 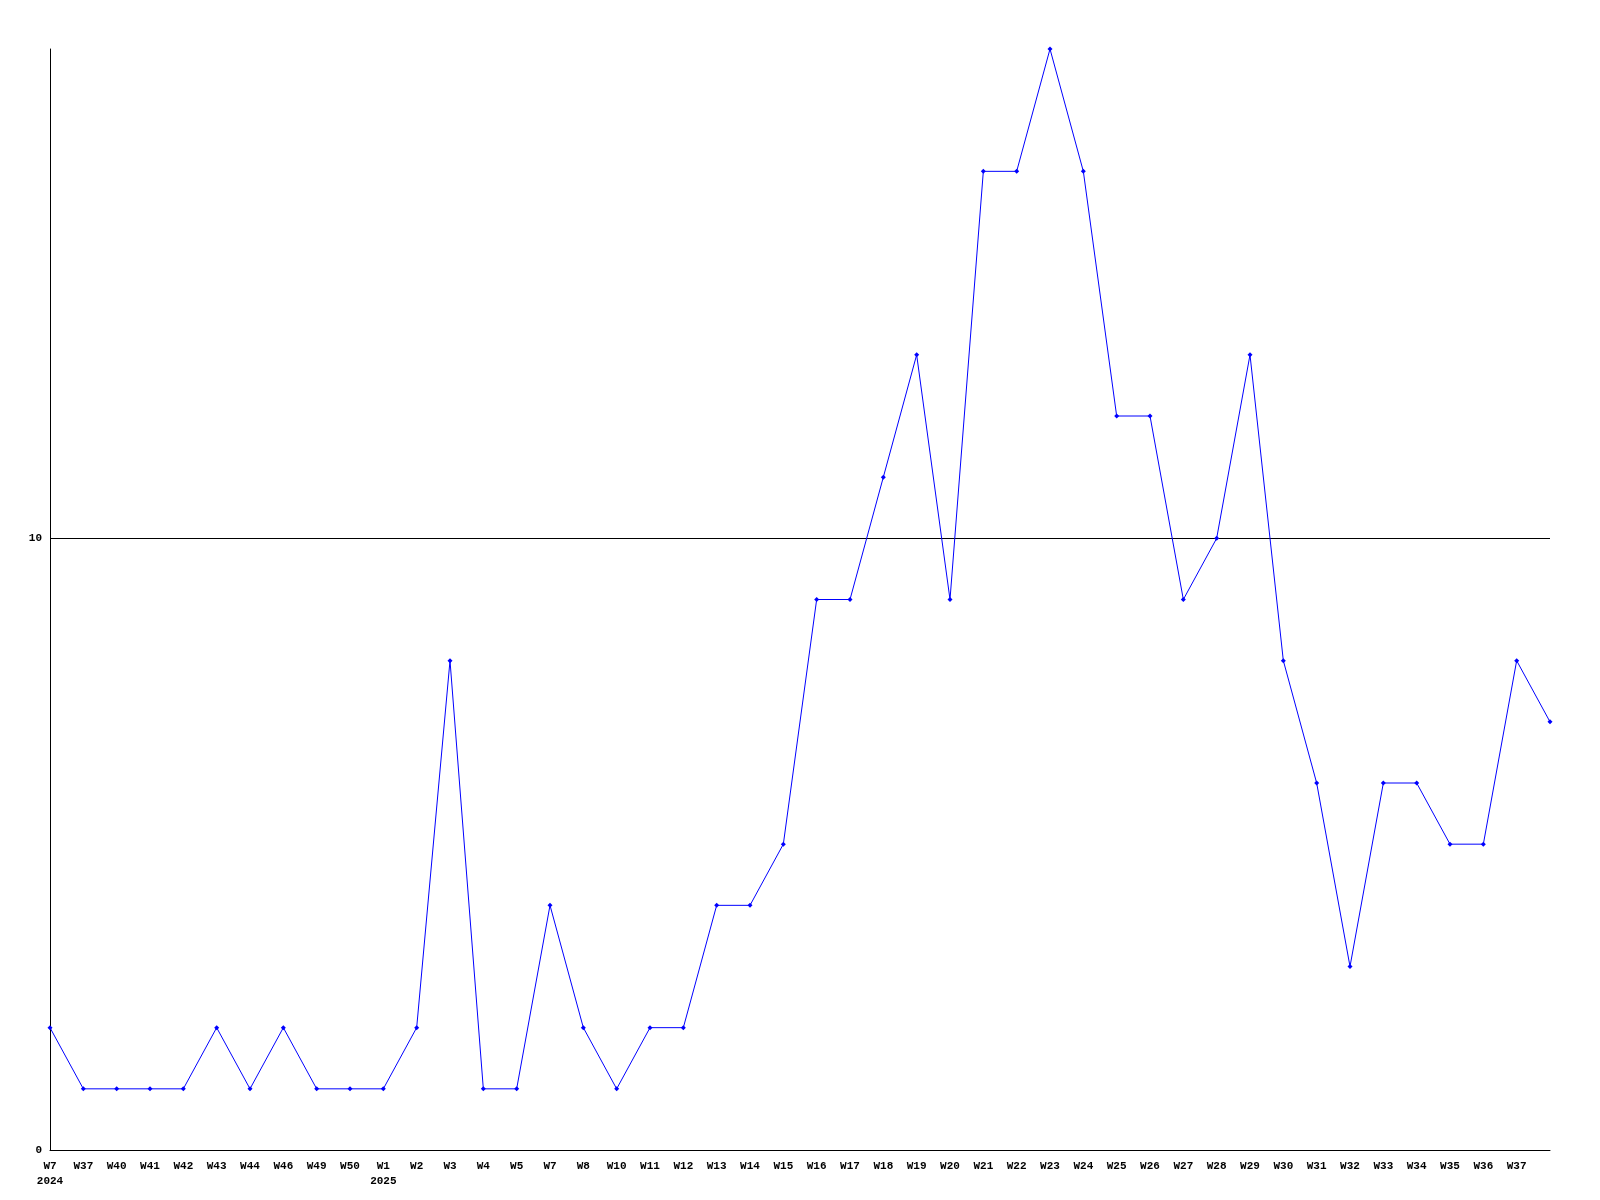 What do you see at coordinates (1416, 1165) in the screenshot?
I see `x-tick-label: W34` at bounding box center [1416, 1165].